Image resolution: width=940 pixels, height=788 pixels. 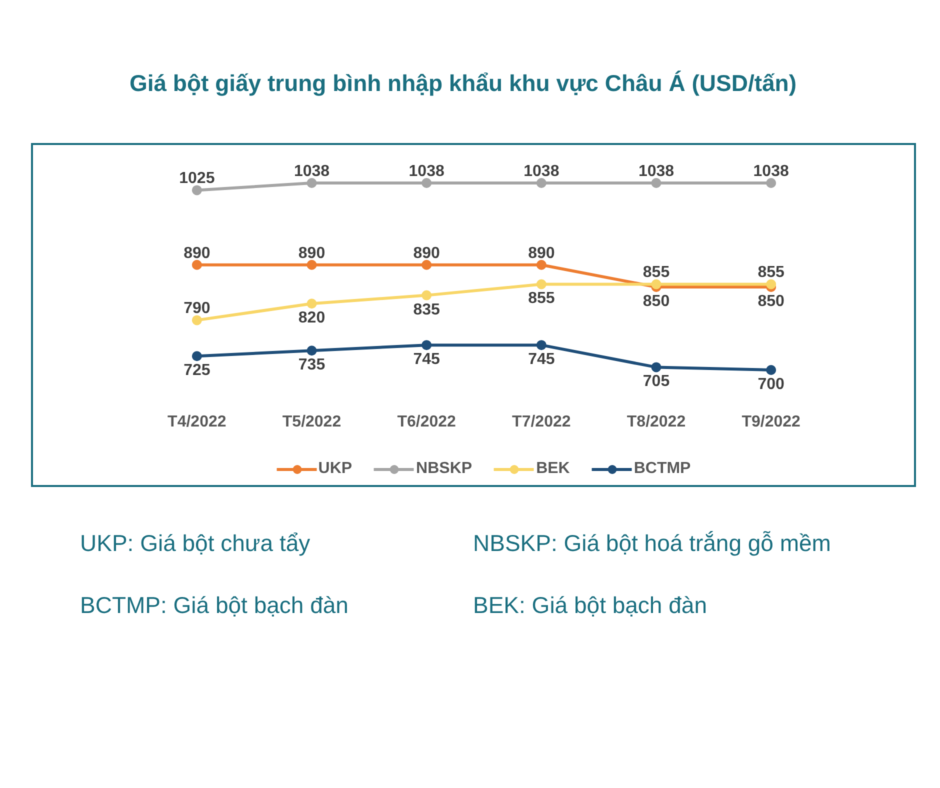 I want to click on x-tick-label: T7/2022, so click(x=541, y=422).